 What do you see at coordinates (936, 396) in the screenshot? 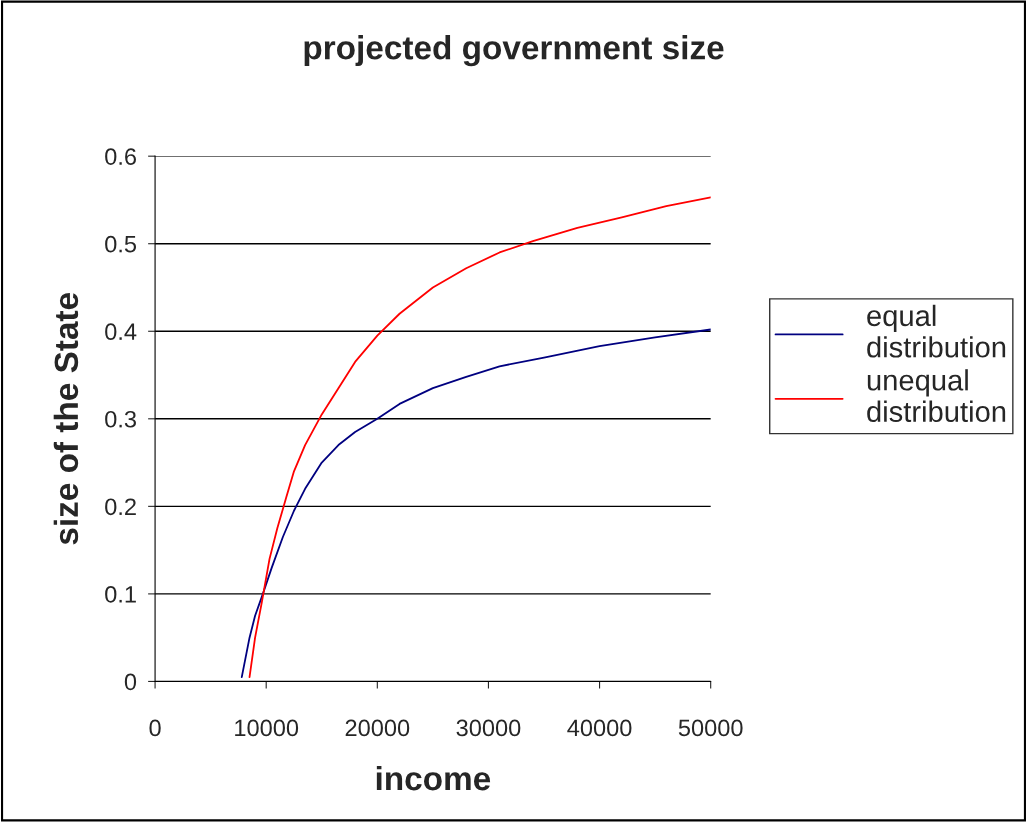
I see `legend-label: unequal distribution` at bounding box center [936, 396].